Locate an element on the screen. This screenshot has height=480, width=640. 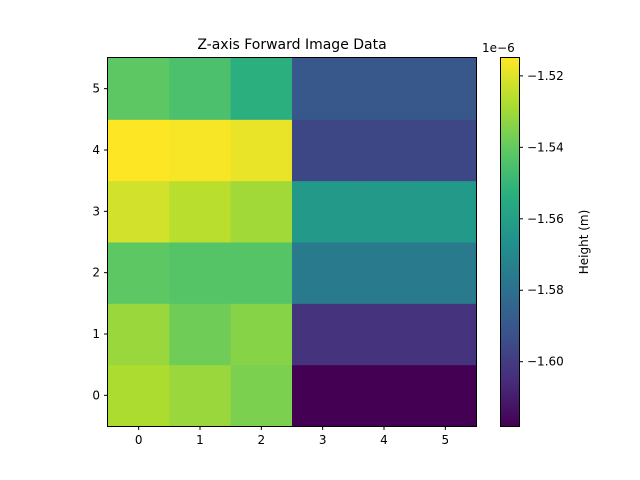
y-tick-label: 0 is located at coordinates (96, 395).